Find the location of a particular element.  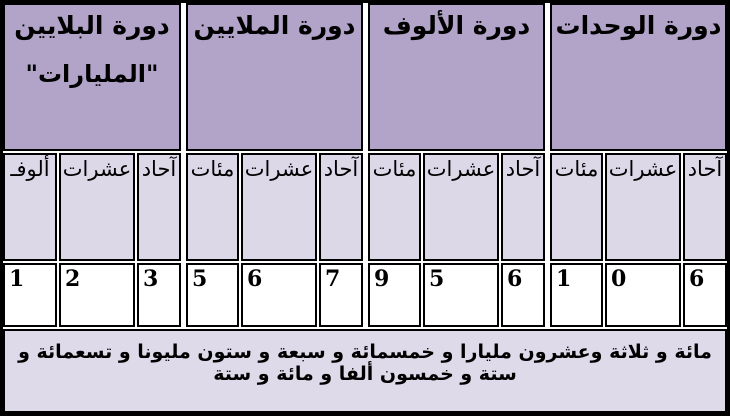

digit-cell: 9 is located at coordinates (394, 295).